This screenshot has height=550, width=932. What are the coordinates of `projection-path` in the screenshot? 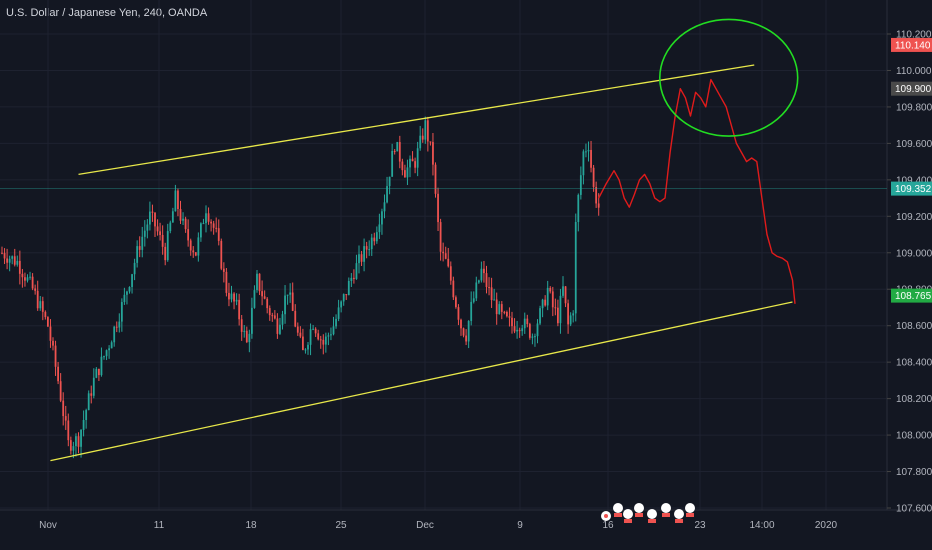 It's located at (697, 191).